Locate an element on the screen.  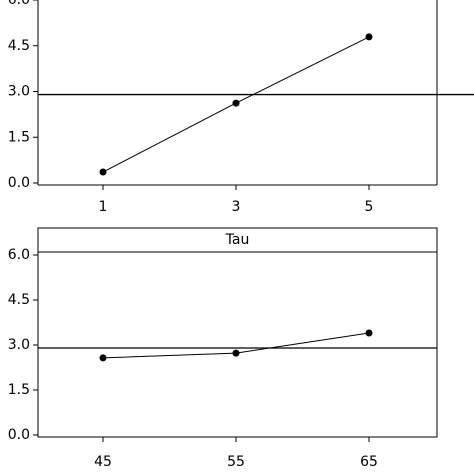
title-strip is located at coordinates (237, 240).